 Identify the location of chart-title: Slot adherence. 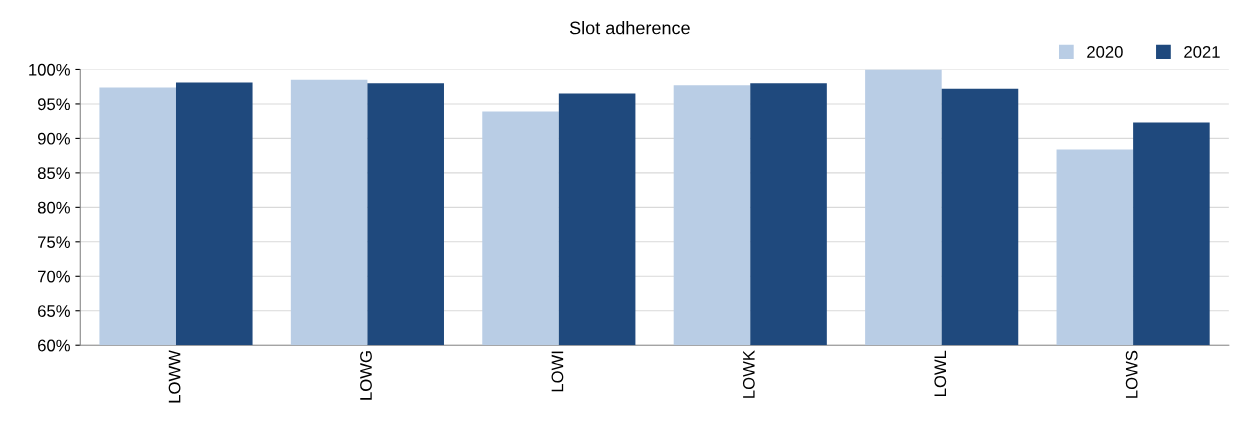
(629, 28).